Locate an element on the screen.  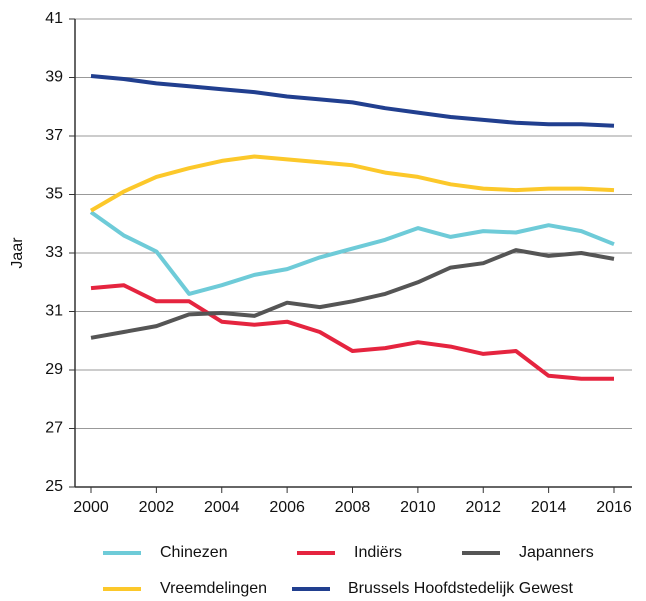
y-tick-label: 39 is located at coordinates (54, 77).